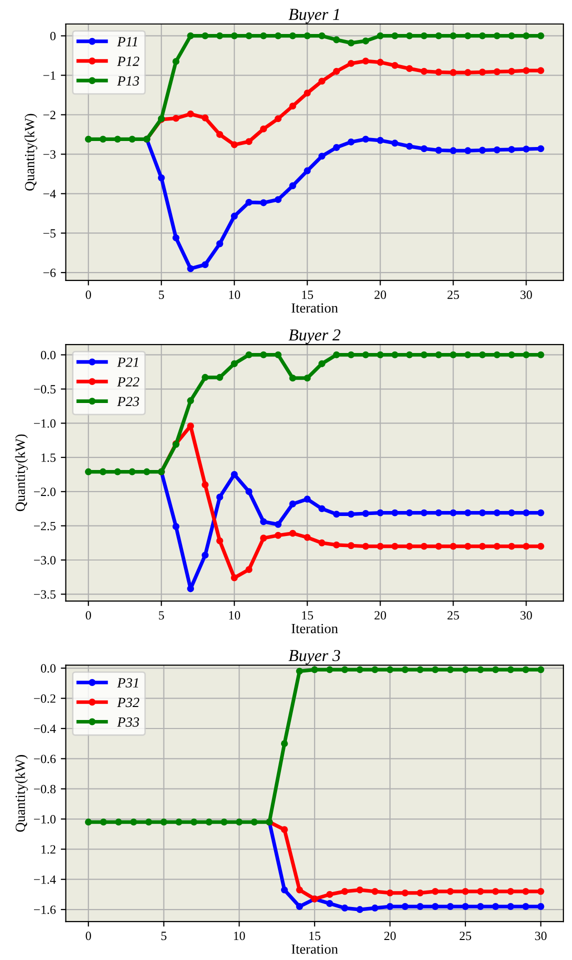  I want to click on legend-label: P31, so click(127, 683).